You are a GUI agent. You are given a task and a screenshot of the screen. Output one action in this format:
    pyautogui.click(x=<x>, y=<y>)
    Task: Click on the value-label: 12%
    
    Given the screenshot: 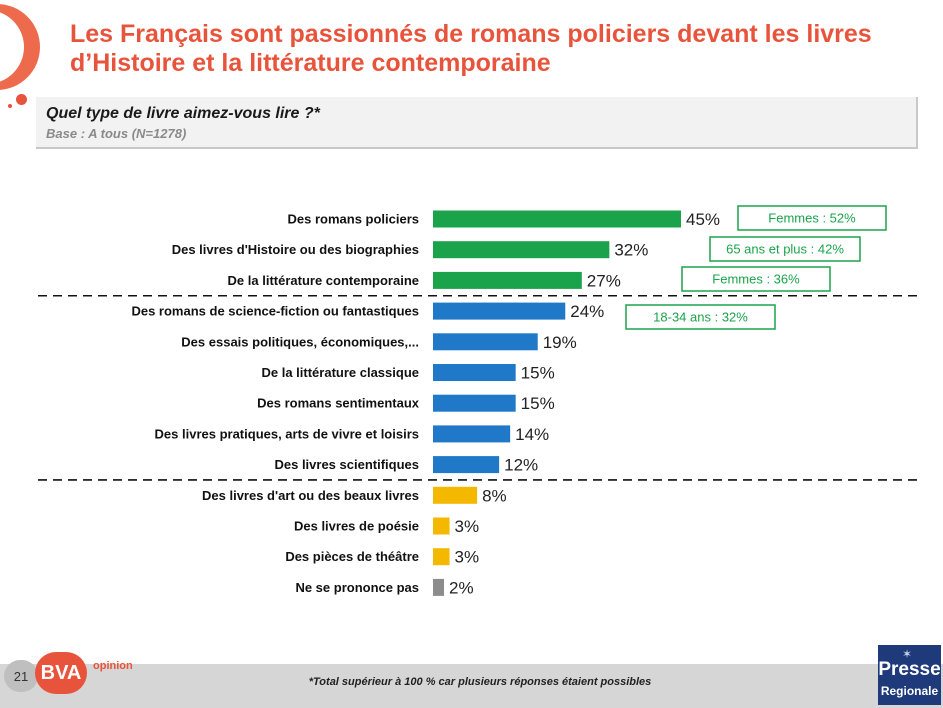 What is the action you would take?
    pyautogui.click(x=521, y=465)
    